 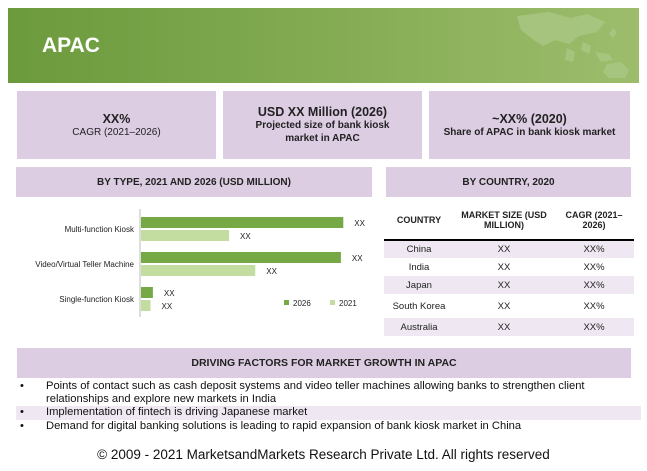 I want to click on country-cell: Australia, so click(x=419, y=327).